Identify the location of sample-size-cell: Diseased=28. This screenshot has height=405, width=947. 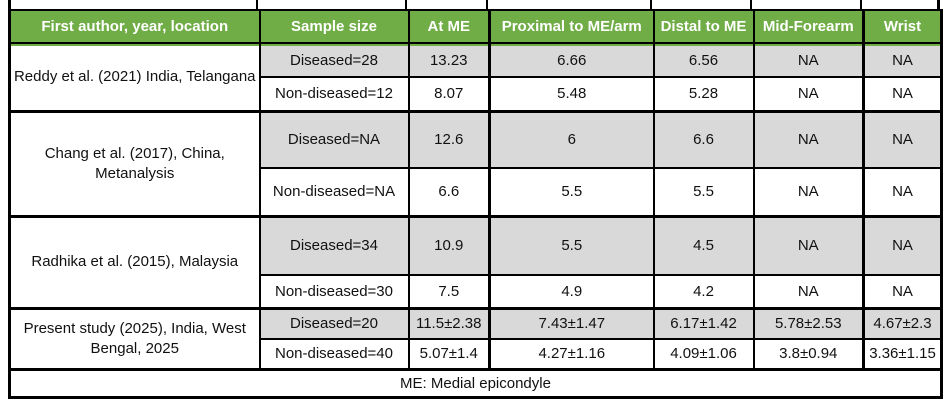
(334, 60).